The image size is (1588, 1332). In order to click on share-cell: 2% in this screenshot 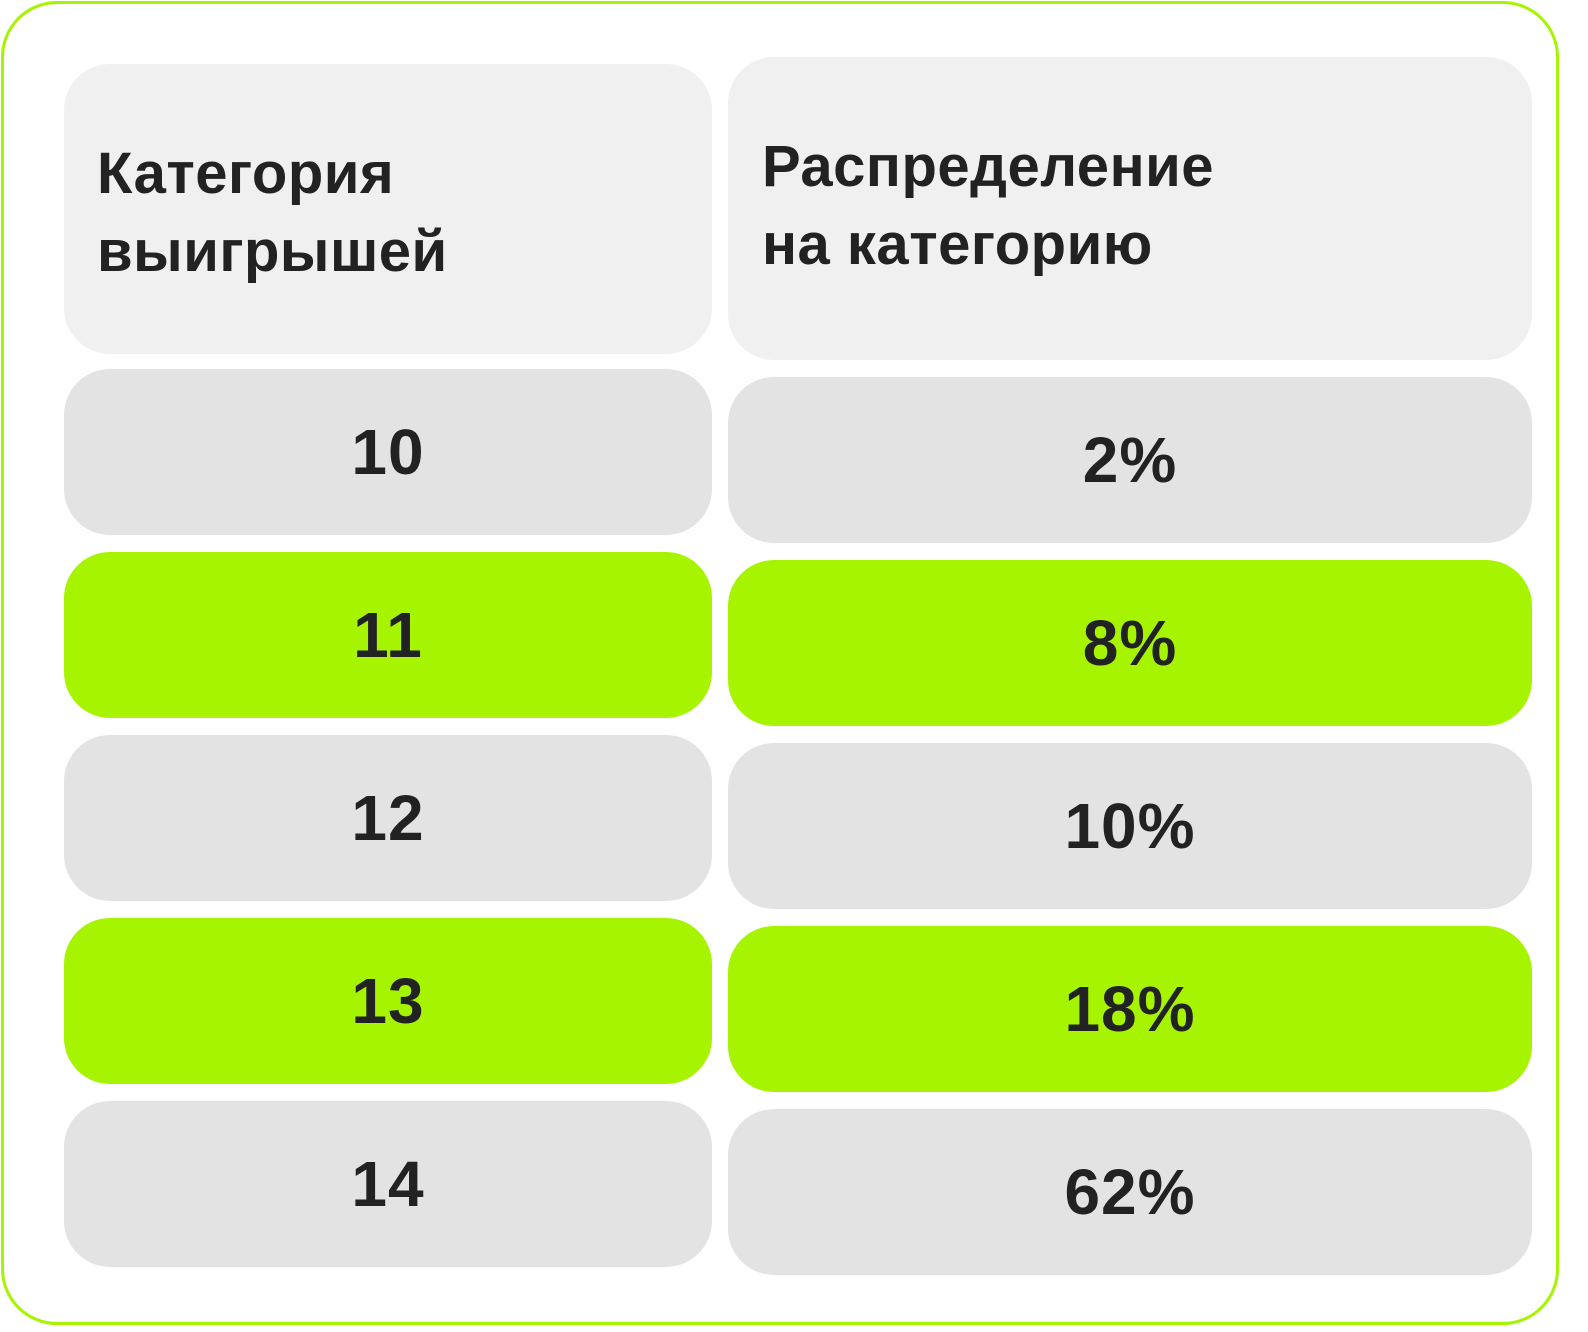, I will do `click(1130, 460)`.